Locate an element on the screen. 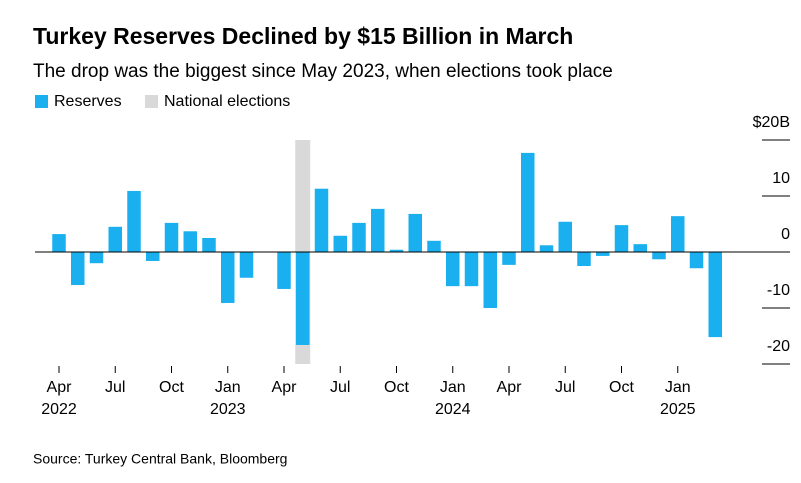  y-tick-label: -20 is located at coordinates (778, 346).